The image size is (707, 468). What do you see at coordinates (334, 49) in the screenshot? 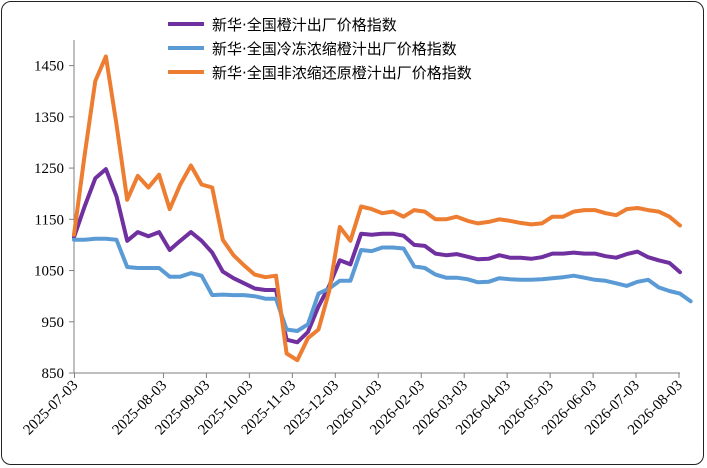
I see `legend-label-2: 新华·全国冷冻浓缩橙汁出厂价格指数` at bounding box center [334, 49].